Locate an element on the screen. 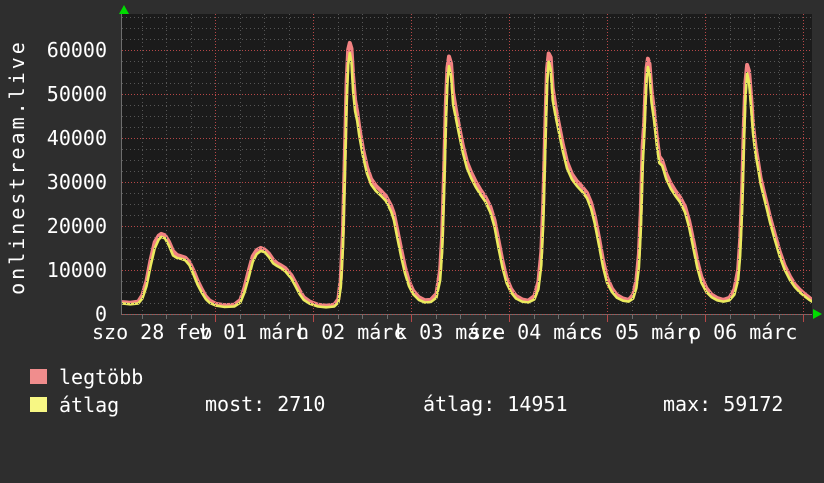 This screenshot has height=483, width=824. y-tick-label: 40000 is located at coordinates (76, 138).